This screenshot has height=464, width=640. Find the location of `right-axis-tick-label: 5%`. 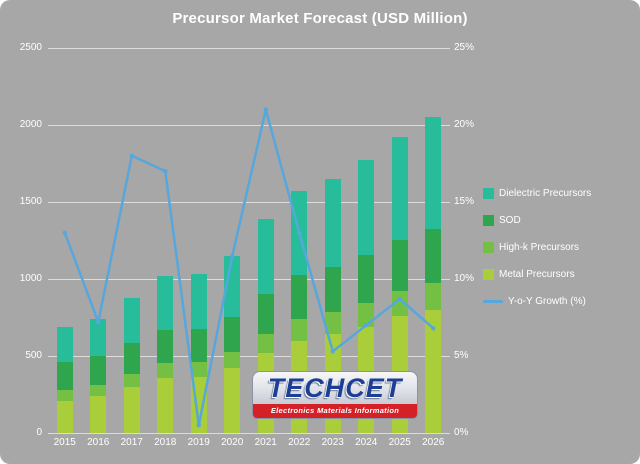

right-axis-tick-label: 5% is located at coordinates (461, 355).